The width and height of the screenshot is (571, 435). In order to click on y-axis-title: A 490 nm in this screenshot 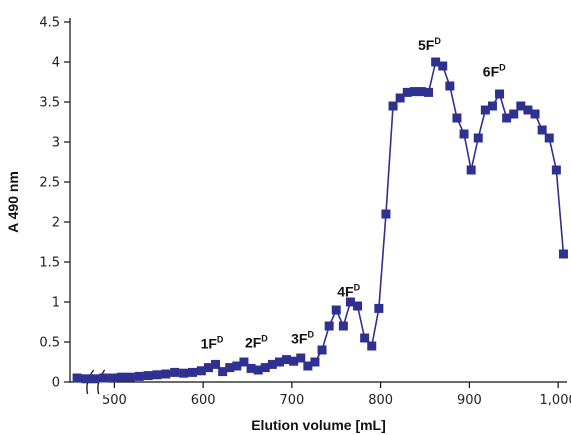, I will do `click(13, 202)`.